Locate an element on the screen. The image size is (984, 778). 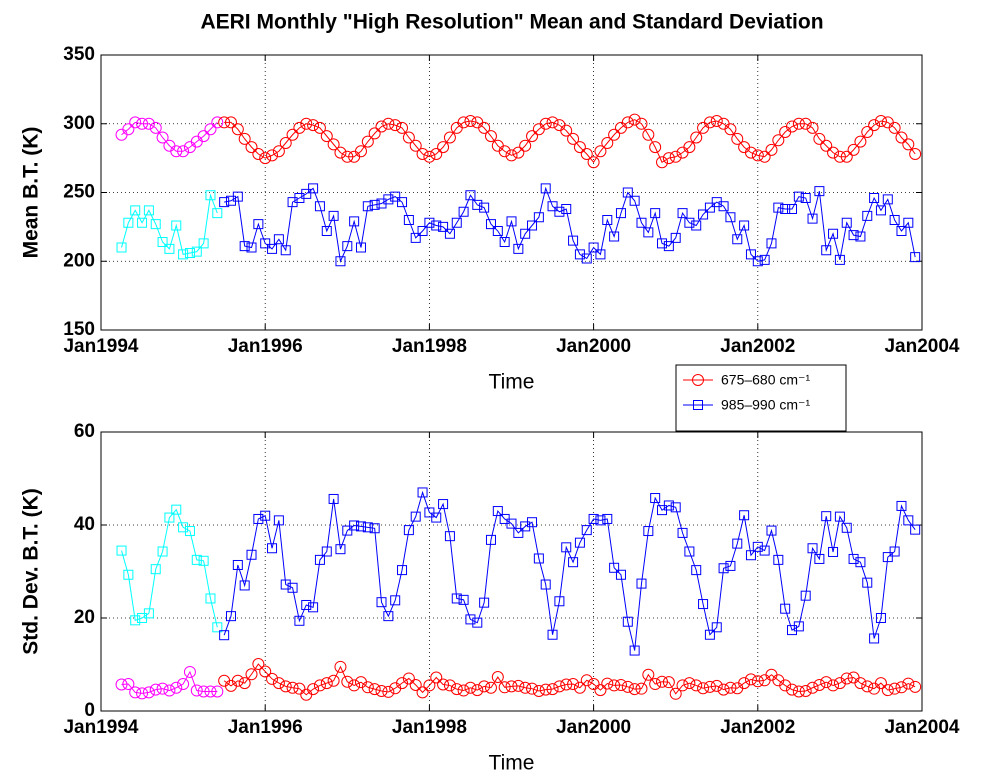
y-tick-label: 20 is located at coordinates (84, 617).